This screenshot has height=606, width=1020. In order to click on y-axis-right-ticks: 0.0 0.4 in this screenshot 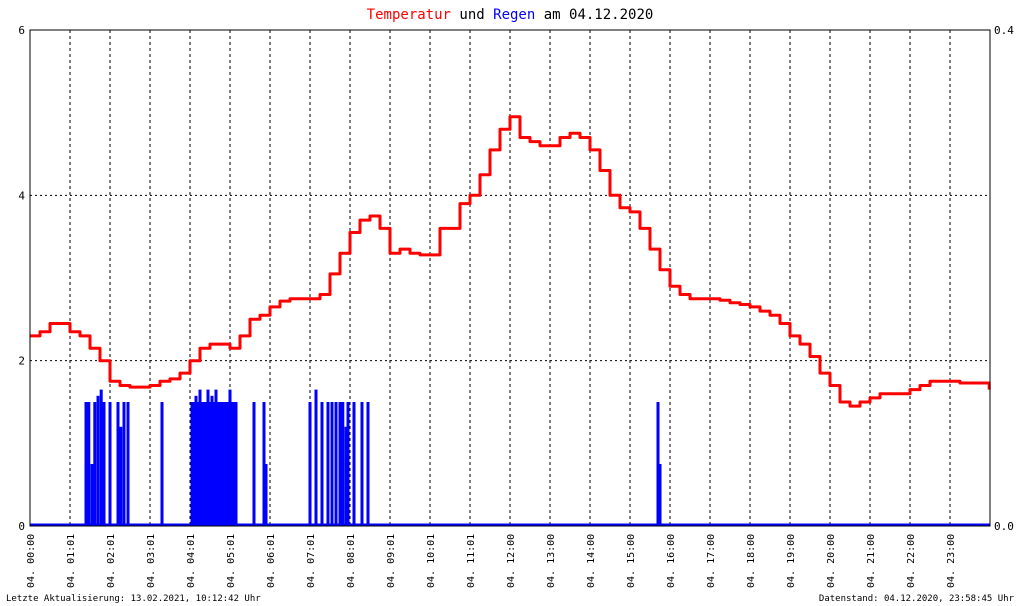, I will do `click(1004, 278)`.